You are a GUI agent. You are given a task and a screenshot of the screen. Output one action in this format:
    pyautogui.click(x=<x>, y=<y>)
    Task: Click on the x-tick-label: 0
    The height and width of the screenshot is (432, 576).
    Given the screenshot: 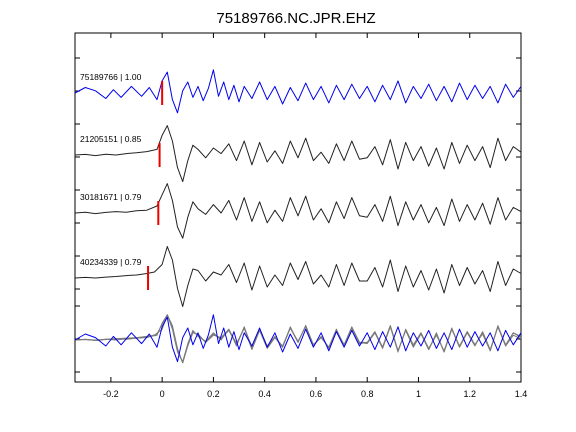 What is the action you would take?
    pyautogui.click(x=162, y=394)
    